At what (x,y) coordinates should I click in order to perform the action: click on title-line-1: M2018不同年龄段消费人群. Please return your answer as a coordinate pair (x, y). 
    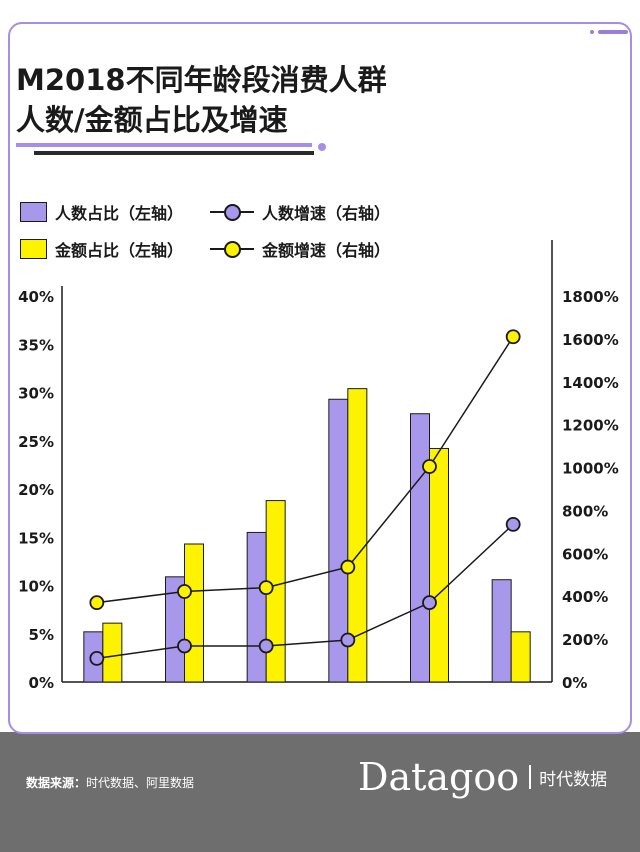
    Looking at the image, I should click on (201, 80).